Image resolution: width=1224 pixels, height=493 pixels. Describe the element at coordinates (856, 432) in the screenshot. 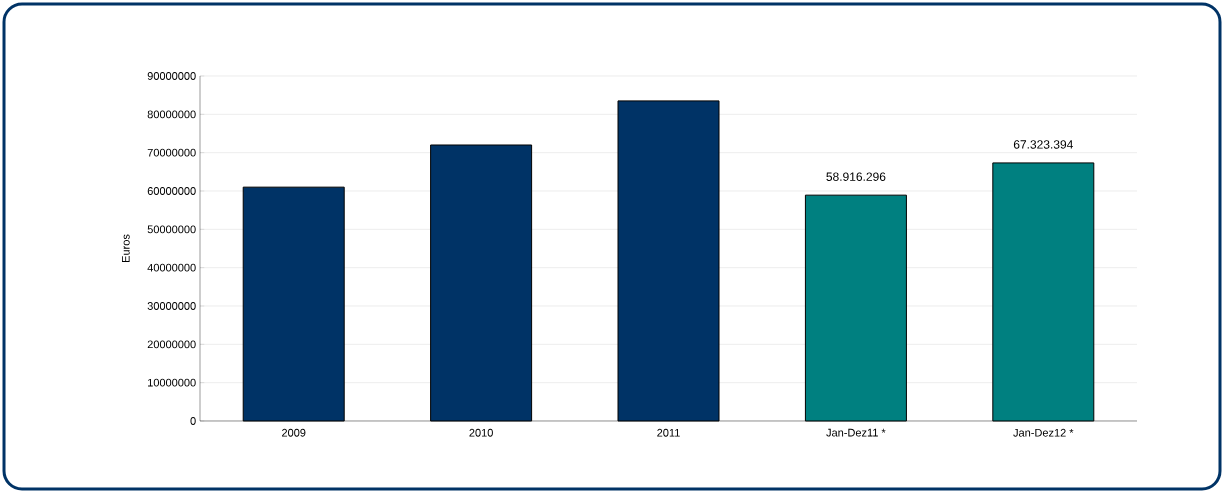

I see `x-tick-label: Jan-Dez11 *` at that location.